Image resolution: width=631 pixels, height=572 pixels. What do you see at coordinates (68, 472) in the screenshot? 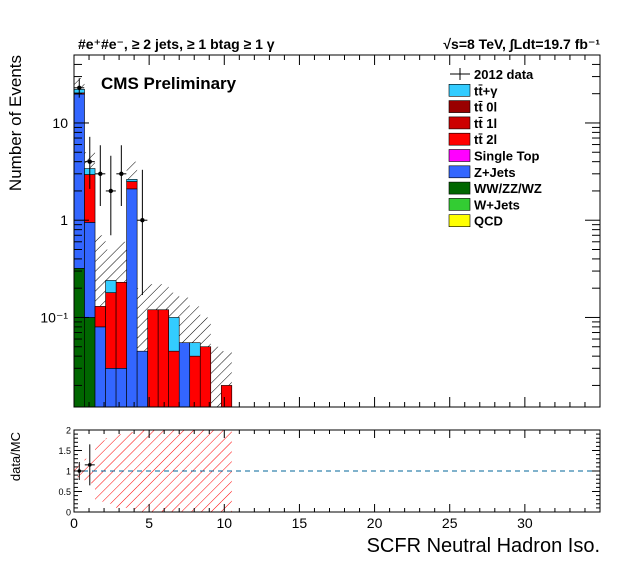
I see `ratio-y-tick-label: 1` at bounding box center [68, 472].